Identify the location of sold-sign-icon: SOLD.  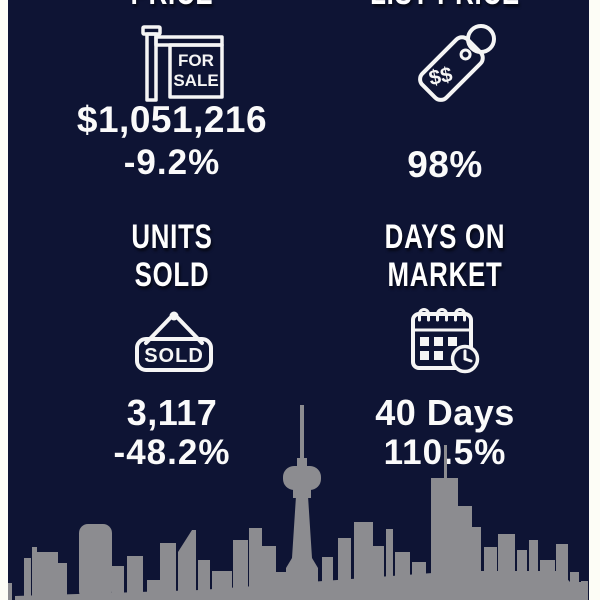
(174, 339).